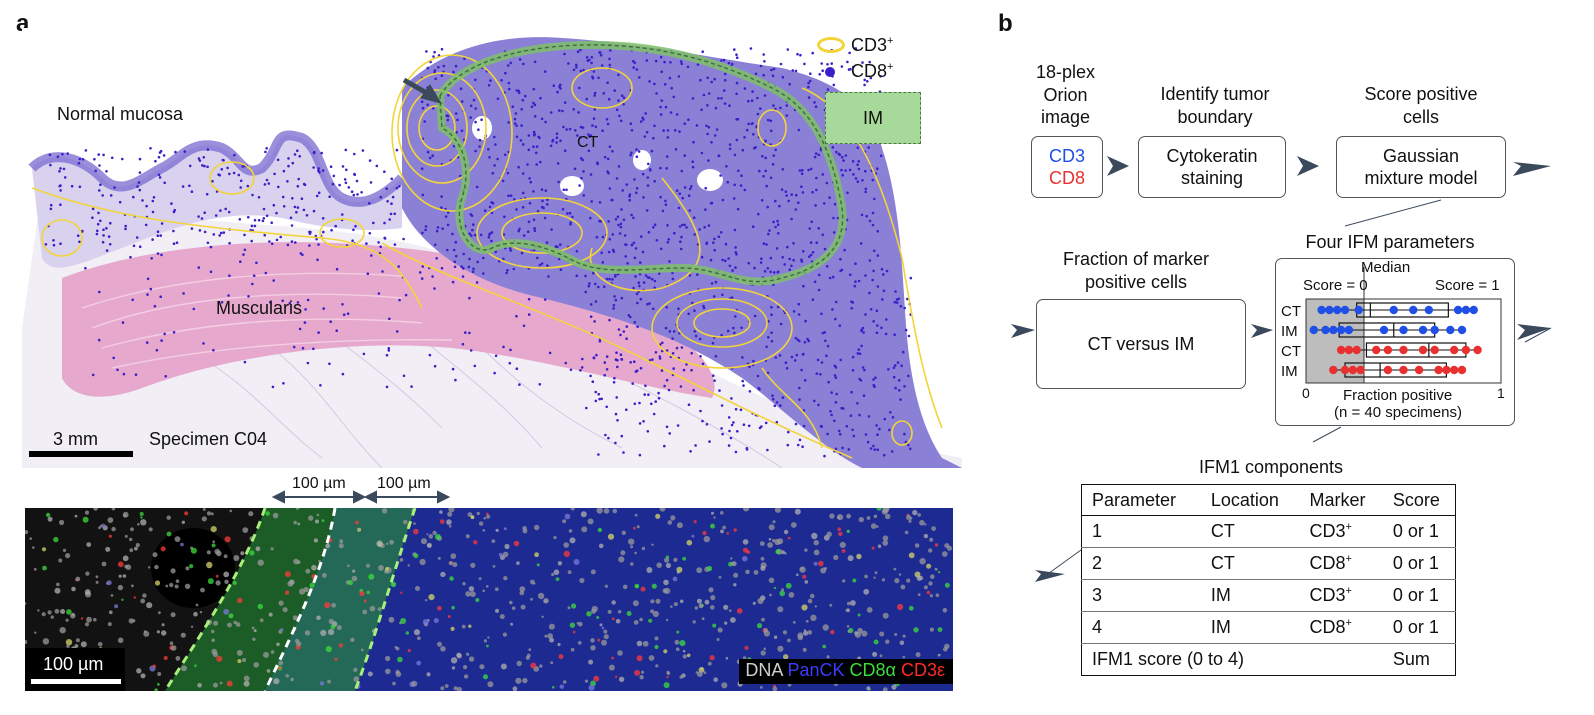 The image size is (1594, 715). I want to click on distance-arrows, so click(361, 497).